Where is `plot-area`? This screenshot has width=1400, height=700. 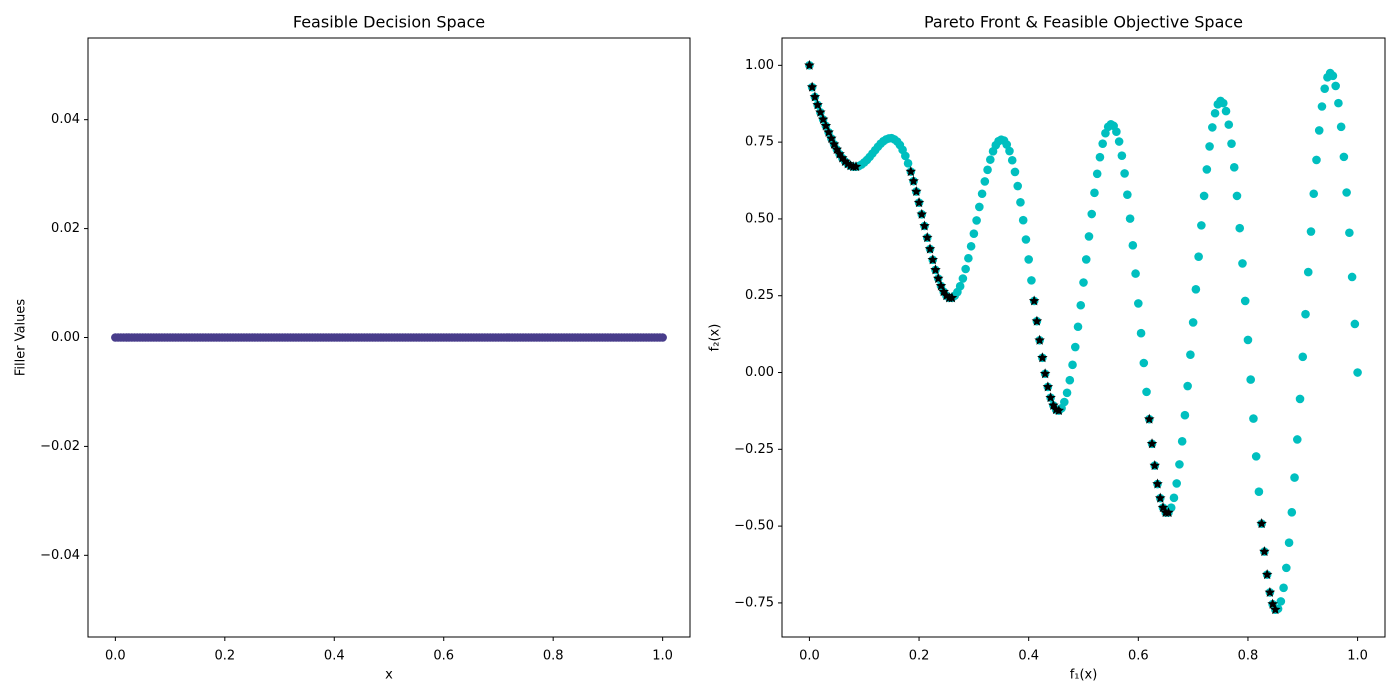
plot-area is located at coordinates (389, 337).